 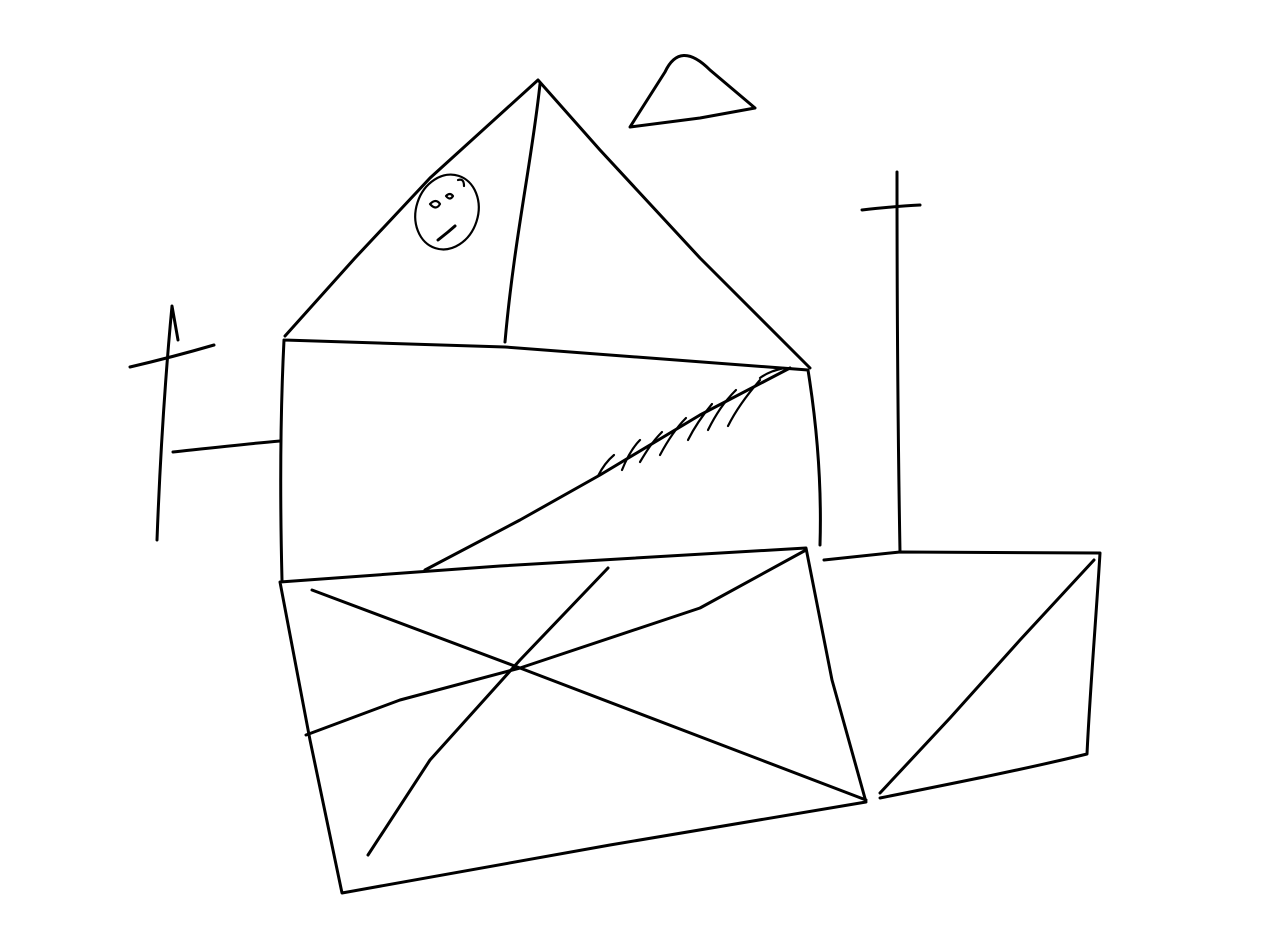 What do you see at coordinates (586, 702) in the screenshot?
I see `lower-quad-crossing-lines` at bounding box center [586, 702].